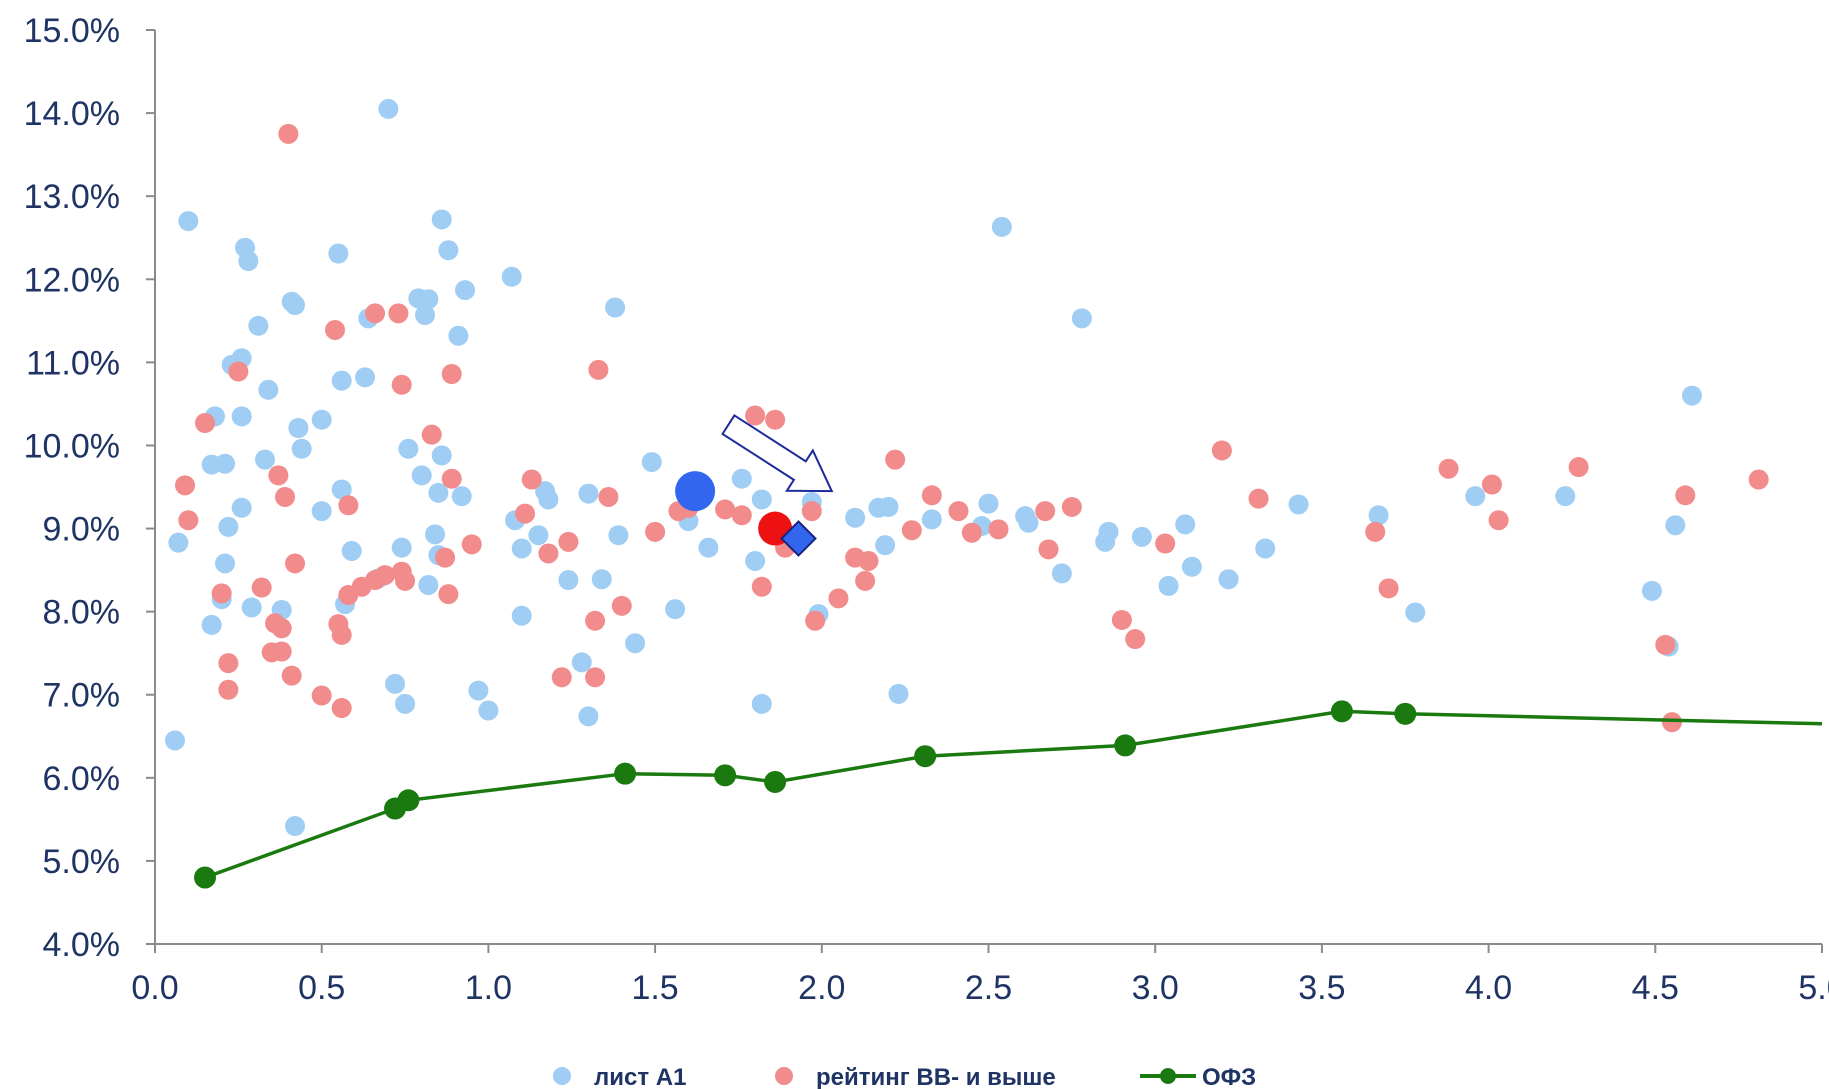 This screenshot has height=1089, width=1829. Describe the element at coordinates (695, 491) in the screenshot. I see `highlight-circle` at that location.